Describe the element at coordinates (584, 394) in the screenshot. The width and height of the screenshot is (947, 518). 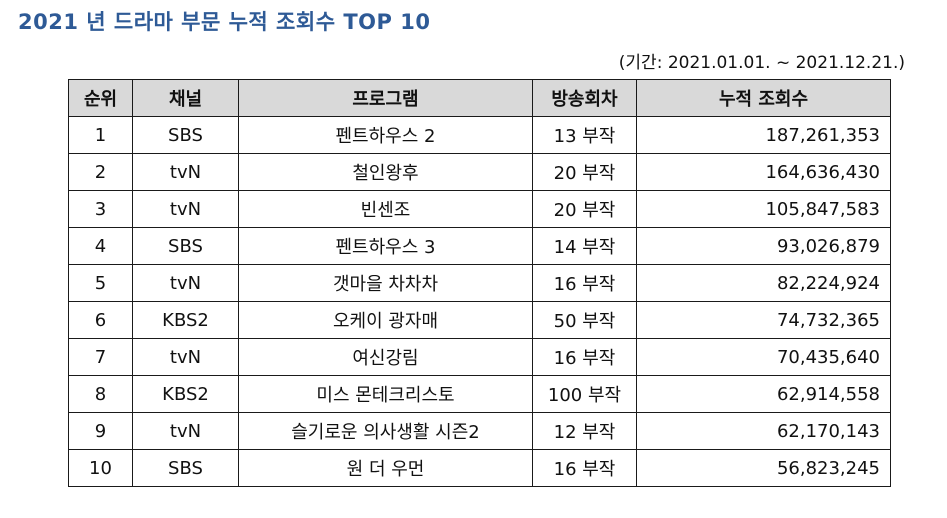
I see `cell-episodes: 100 부작` at that location.